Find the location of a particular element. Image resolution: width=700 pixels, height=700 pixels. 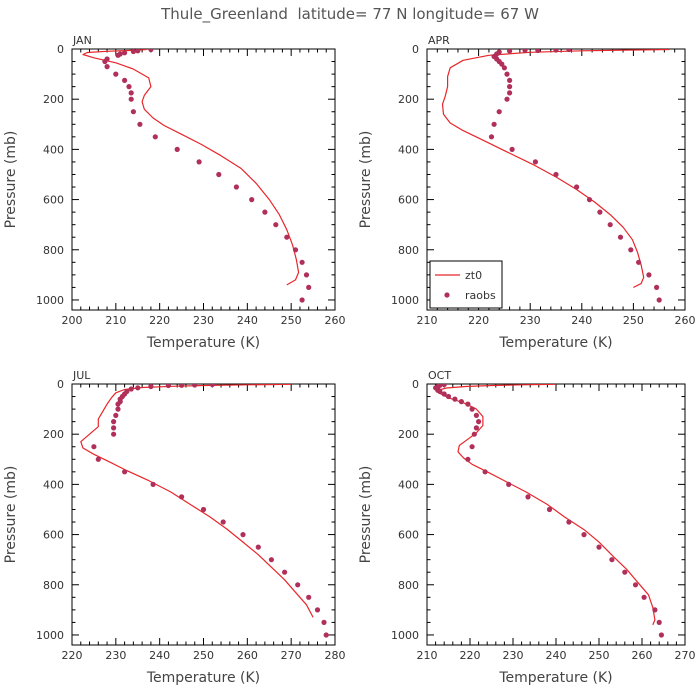

panel-title: OCT is located at coordinates (439, 375).